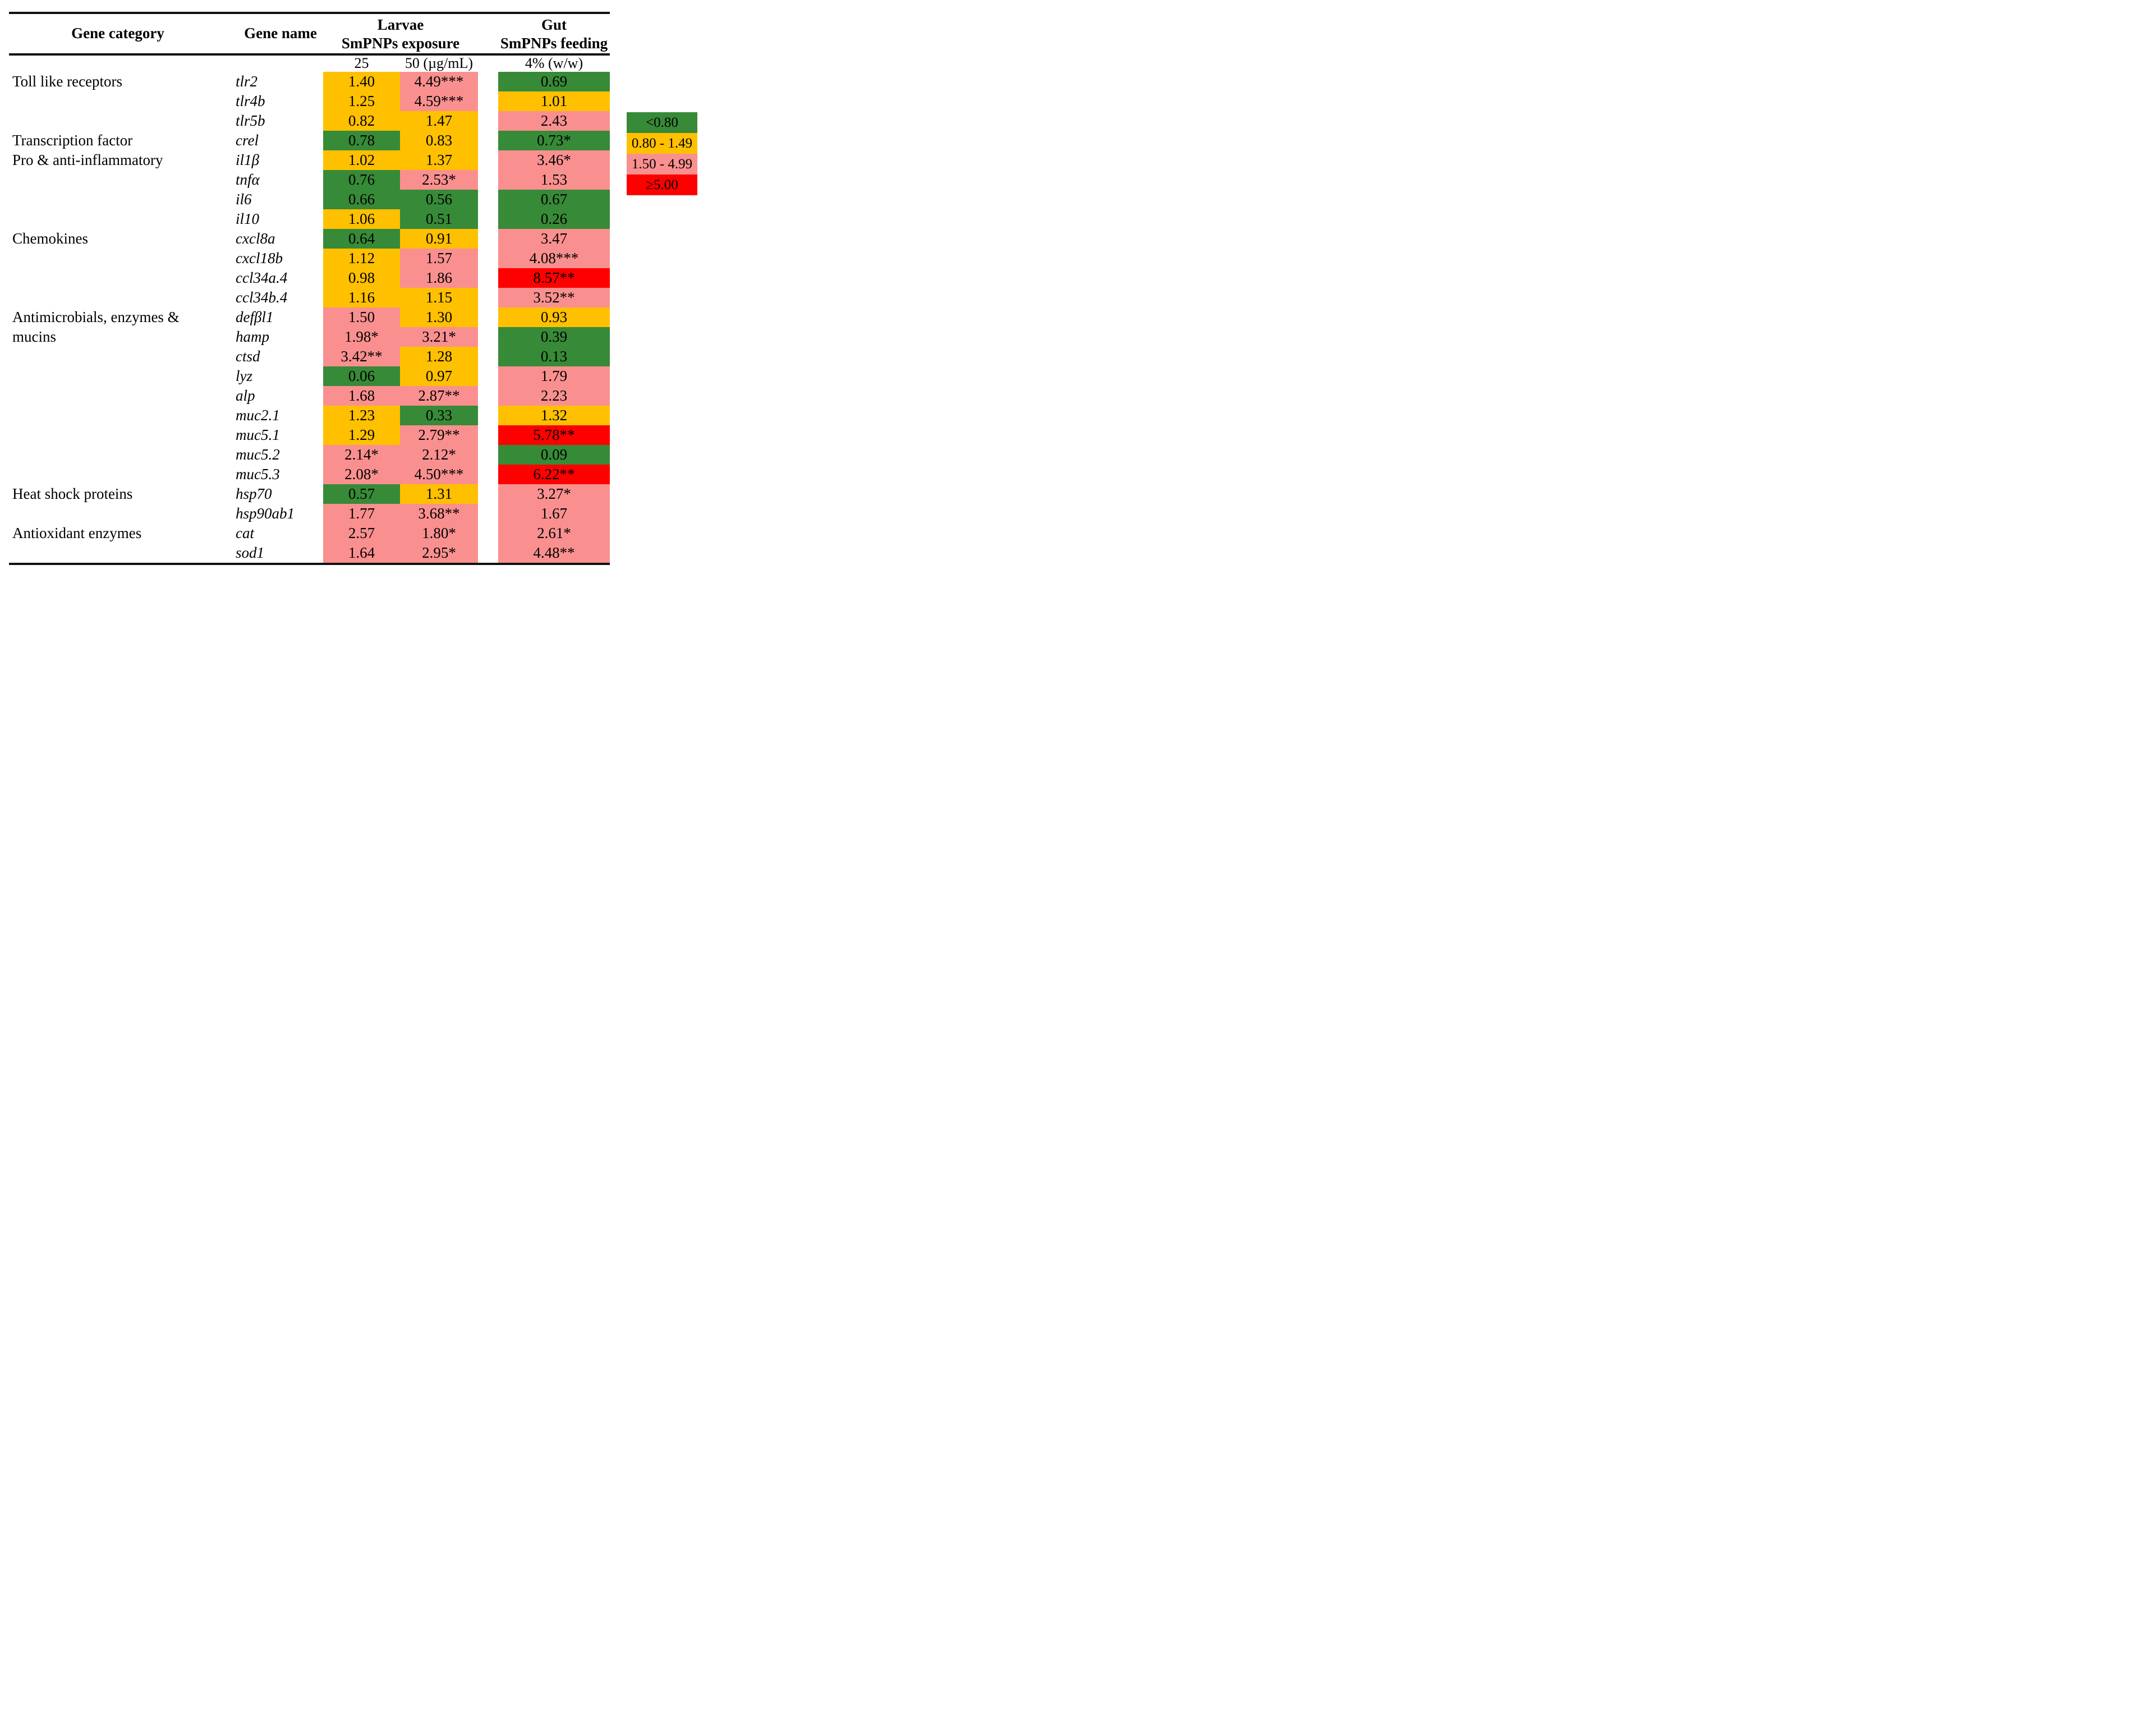  I want to click on table-row: ccl34a.4 0.98 1.86 8.57**, so click(360, 278).